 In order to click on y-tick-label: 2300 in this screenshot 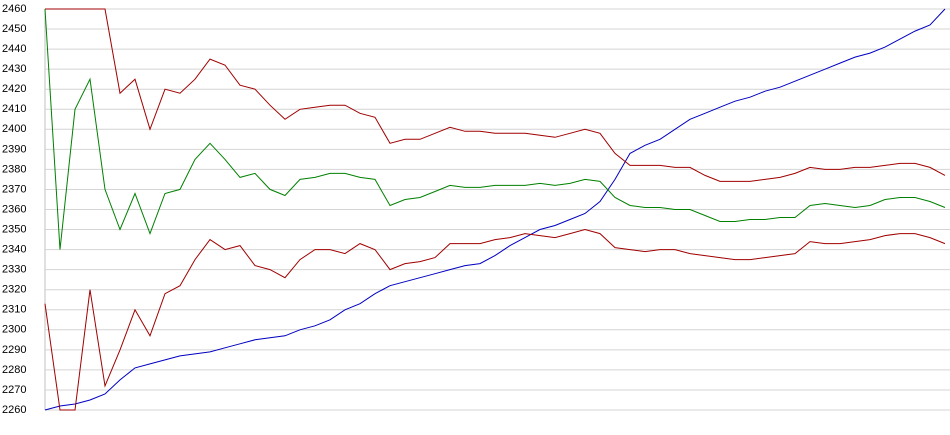, I will do `click(14, 330)`.